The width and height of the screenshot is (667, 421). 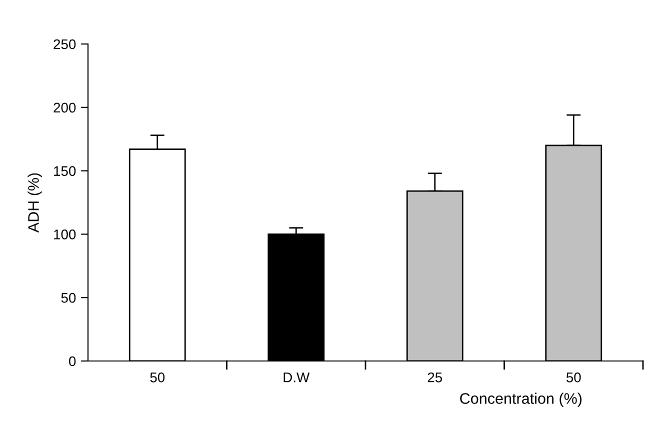 I want to click on y-tick-label: 0, so click(x=72, y=361).